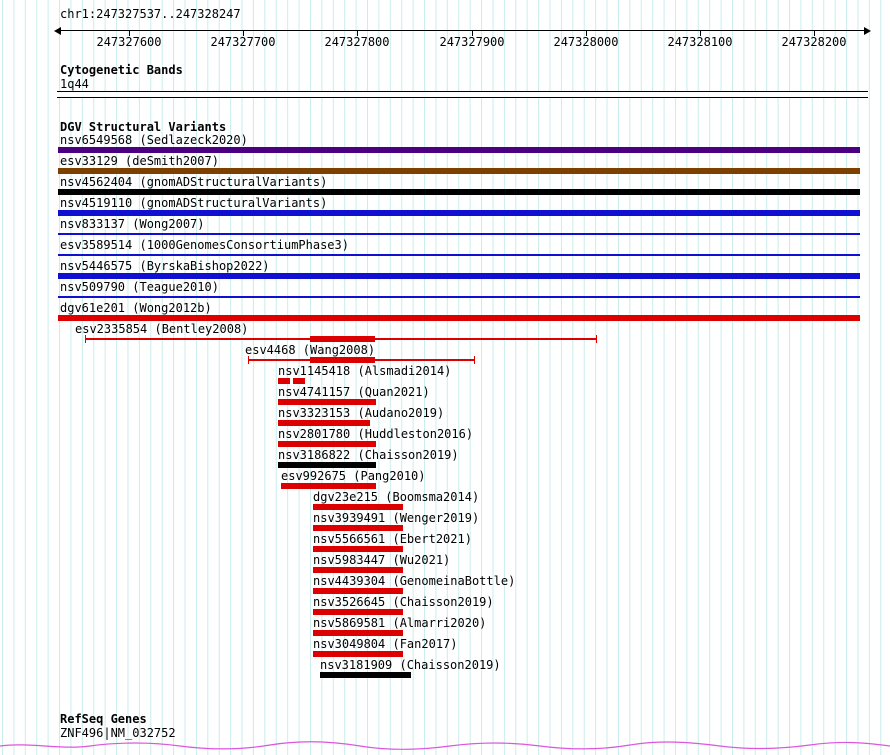 This screenshot has width=890, height=755. I want to click on cytogenetic-section-title: Cytogenetic Bands, so click(121, 70).